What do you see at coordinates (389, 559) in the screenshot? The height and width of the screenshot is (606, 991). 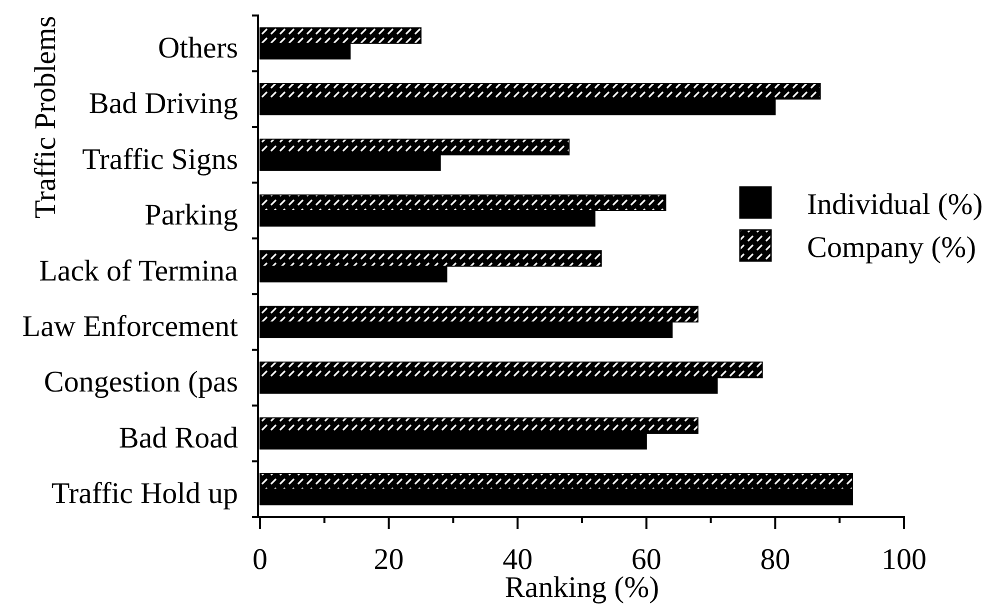 I see `x-tick-label: 20` at bounding box center [389, 559].